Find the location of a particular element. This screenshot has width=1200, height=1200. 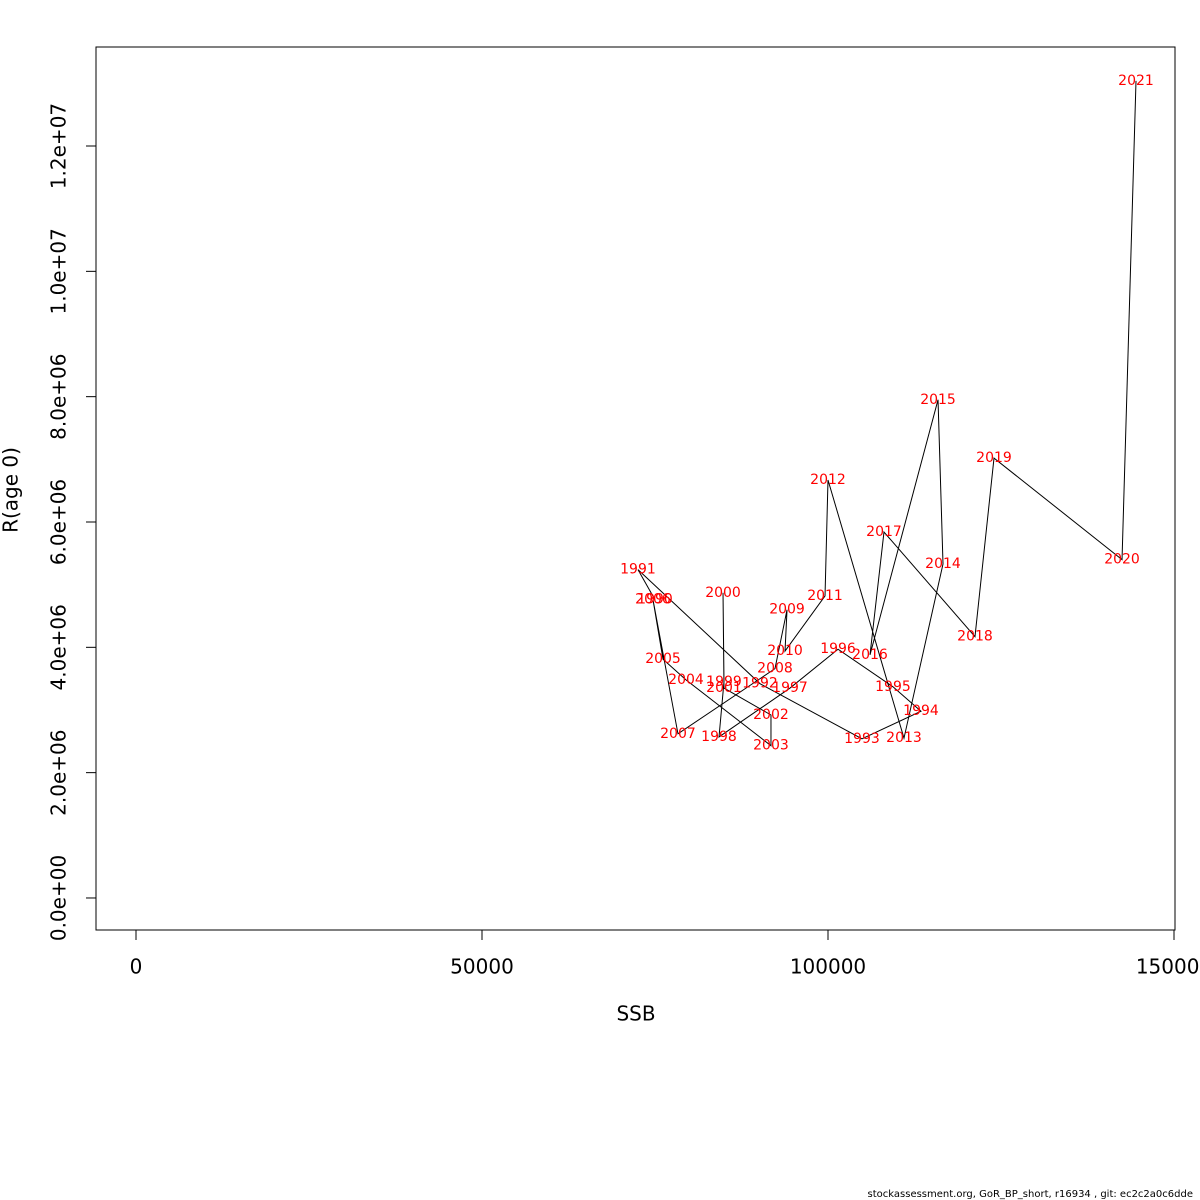

point-label: 2005 is located at coordinates (663, 659).